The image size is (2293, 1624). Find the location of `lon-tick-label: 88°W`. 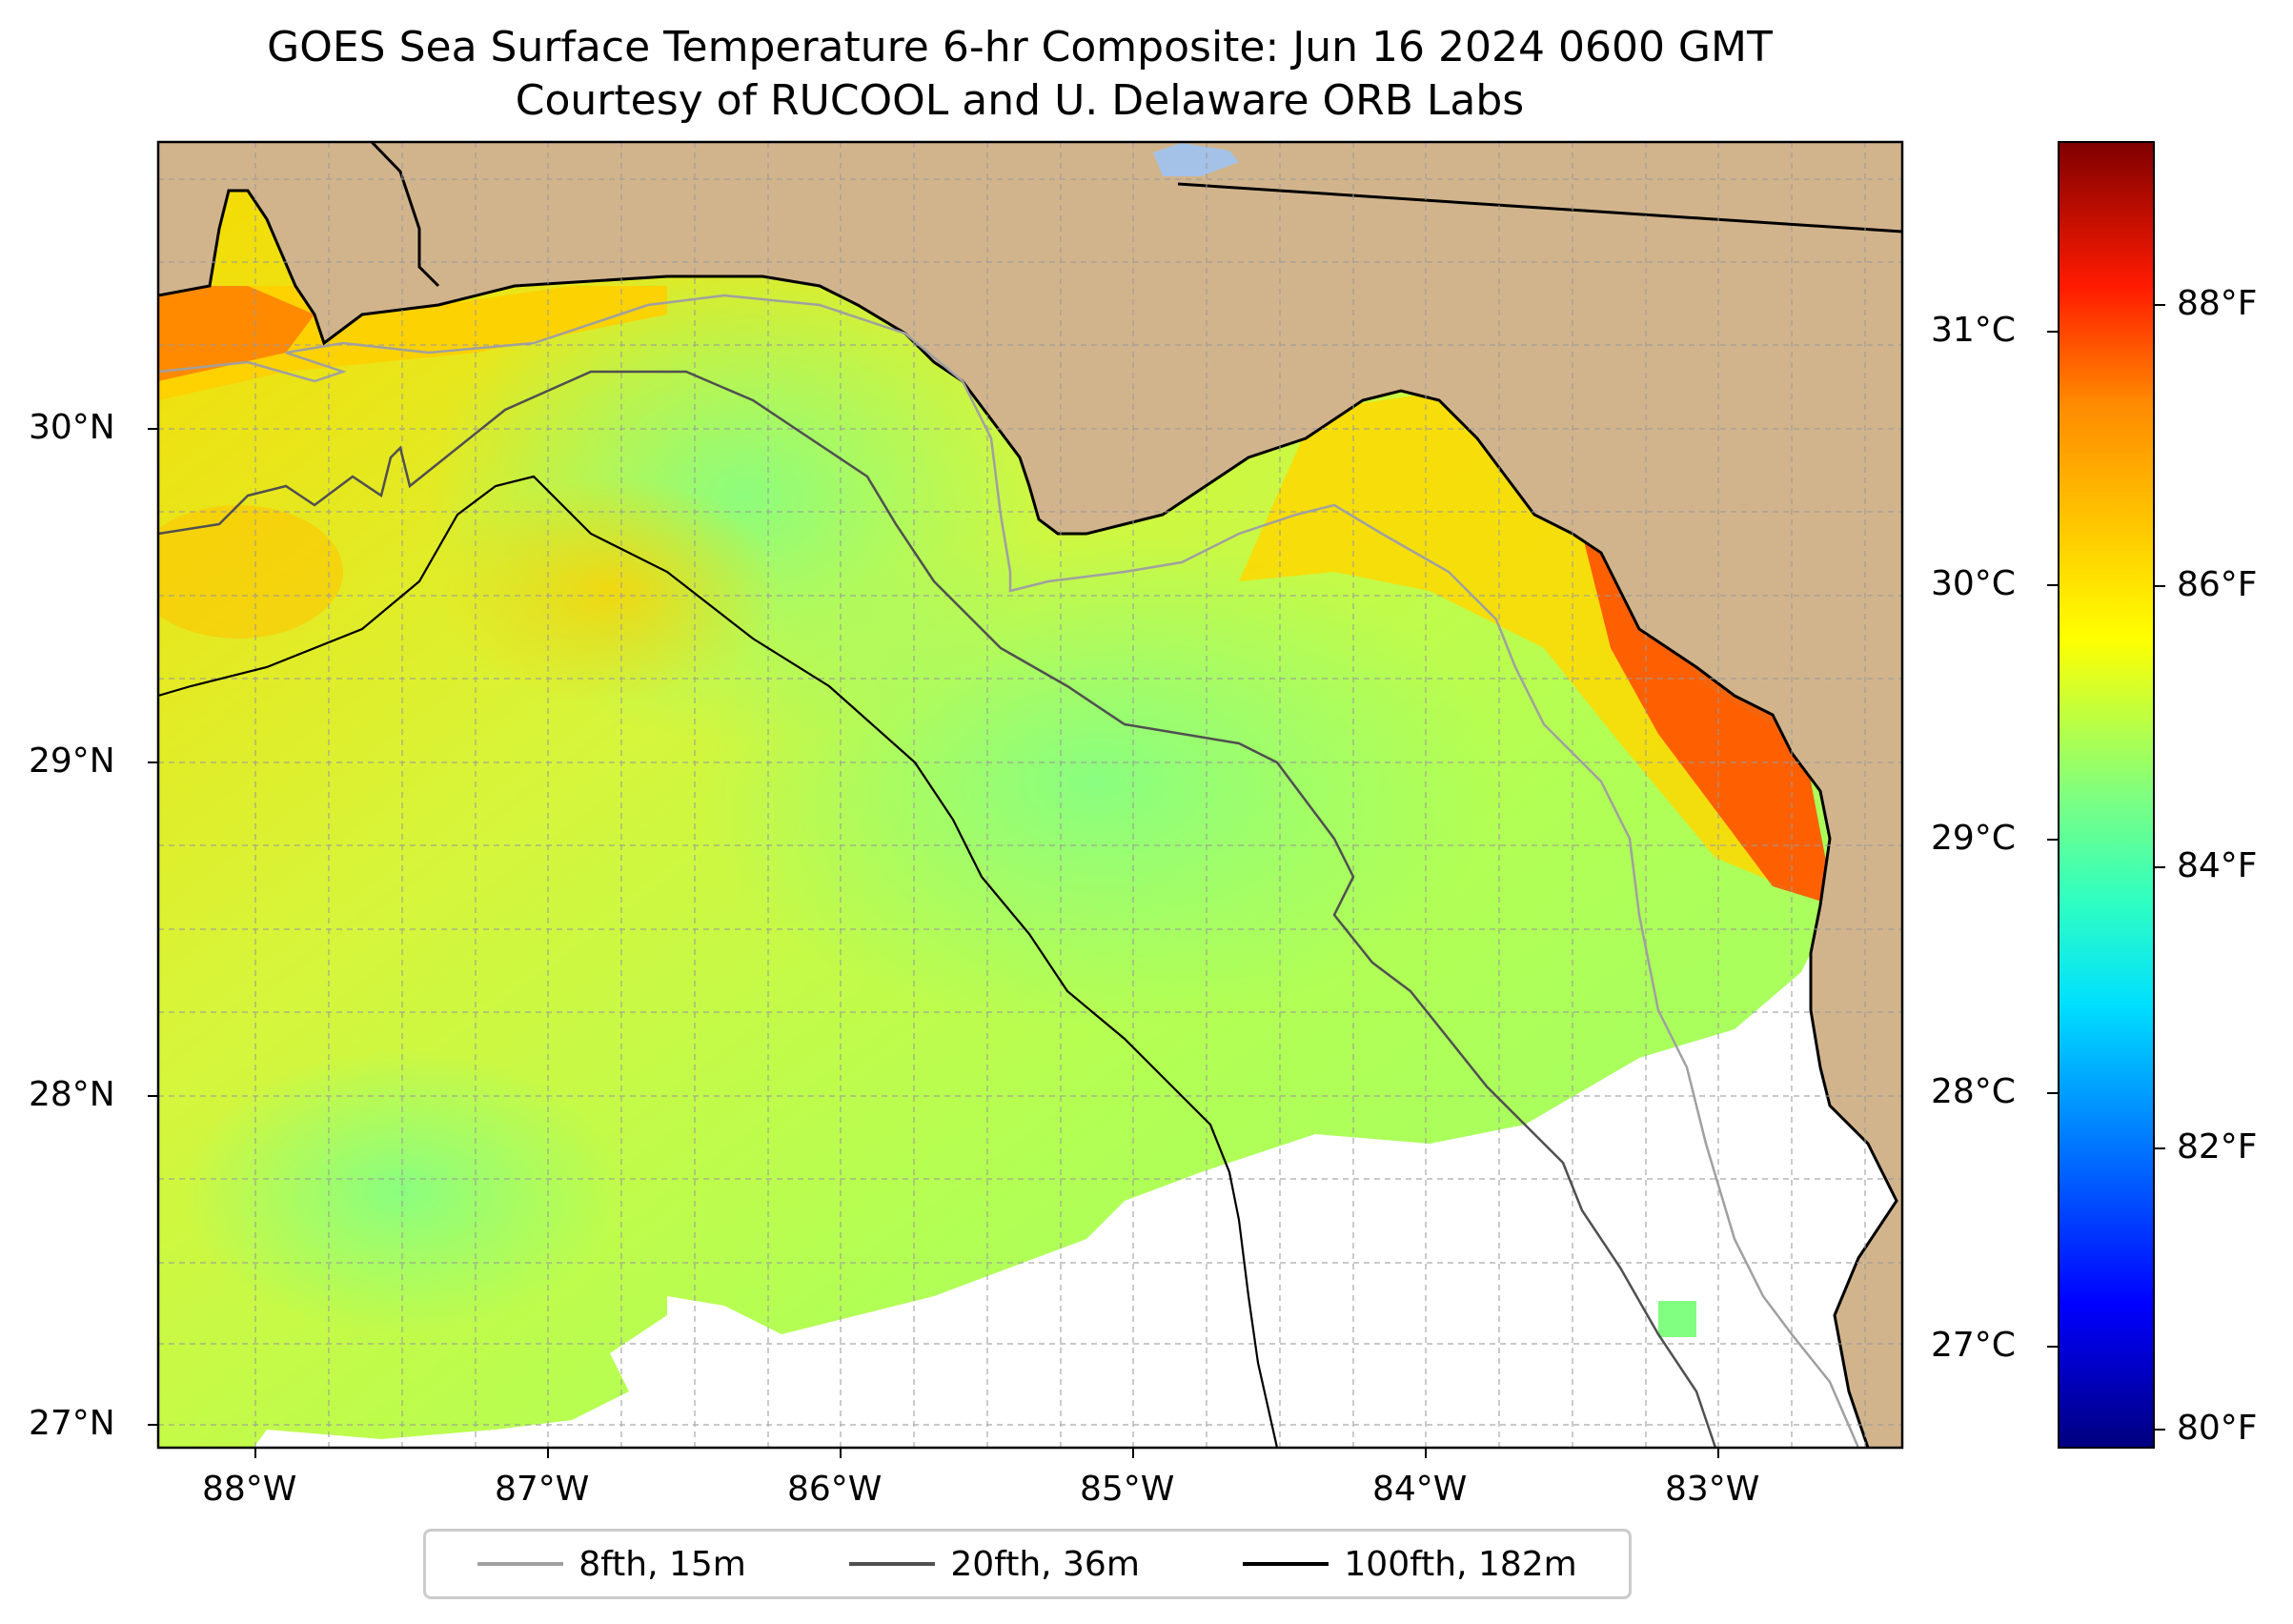

lon-tick-label: 88°W is located at coordinates (249, 1489).